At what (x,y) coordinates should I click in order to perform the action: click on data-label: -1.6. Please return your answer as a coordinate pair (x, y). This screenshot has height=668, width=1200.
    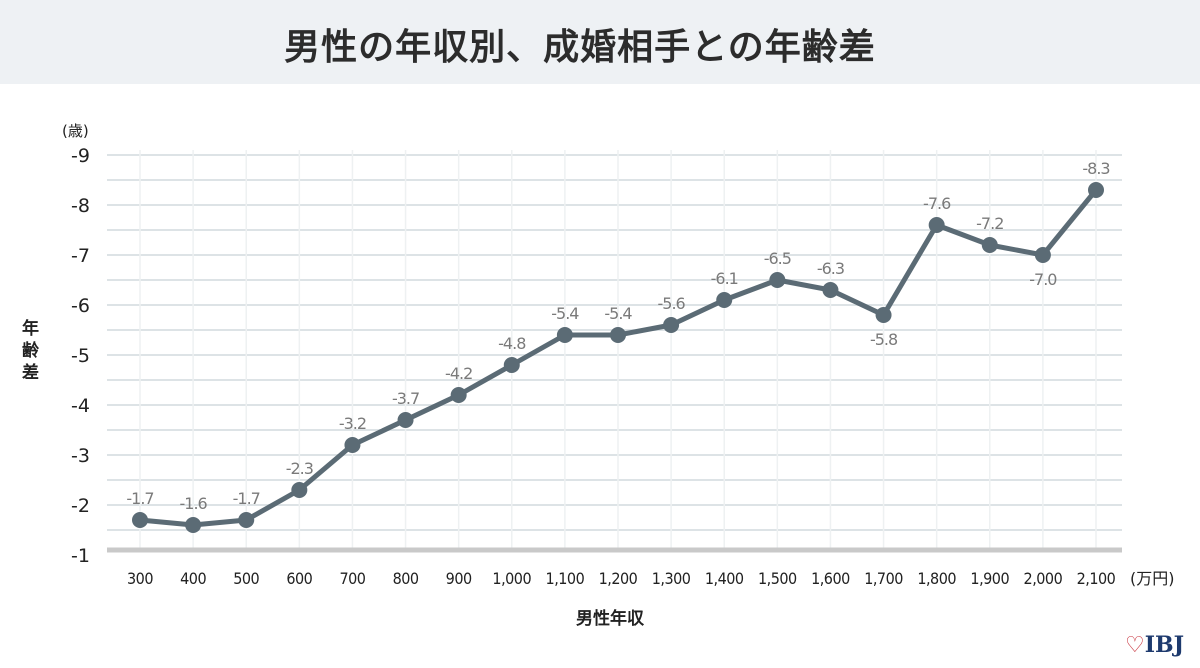
    Looking at the image, I should click on (194, 503).